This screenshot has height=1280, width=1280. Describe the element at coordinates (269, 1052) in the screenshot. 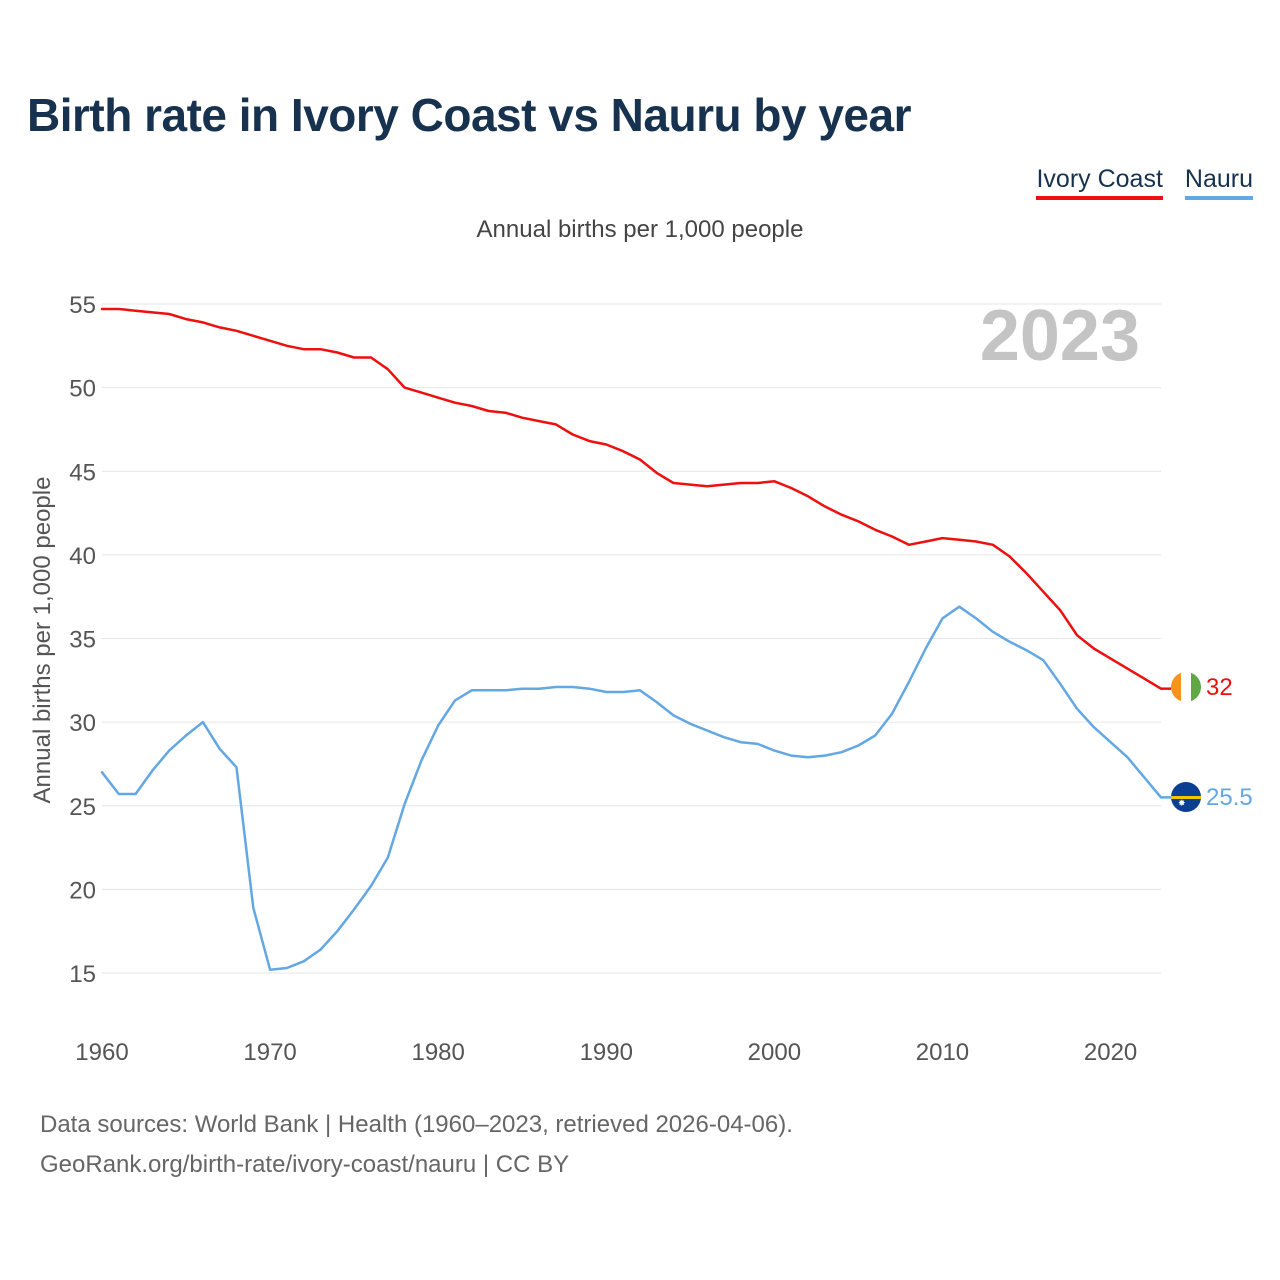

I see `x-tick-label: 1970` at that location.